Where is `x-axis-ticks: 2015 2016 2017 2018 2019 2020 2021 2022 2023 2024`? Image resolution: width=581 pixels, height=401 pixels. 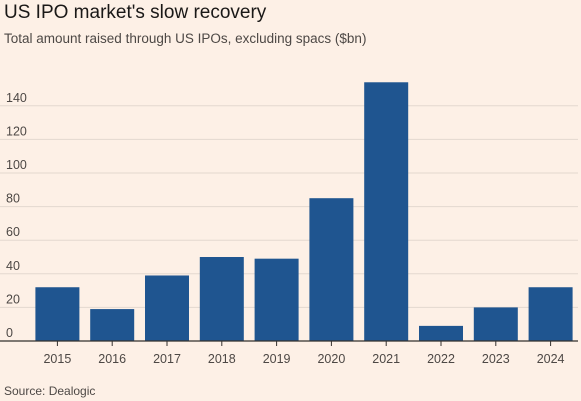 x-axis-ticks: 2015 2016 2017 2018 2019 2020 2021 2022 2023 2024 is located at coordinates (289, 353).